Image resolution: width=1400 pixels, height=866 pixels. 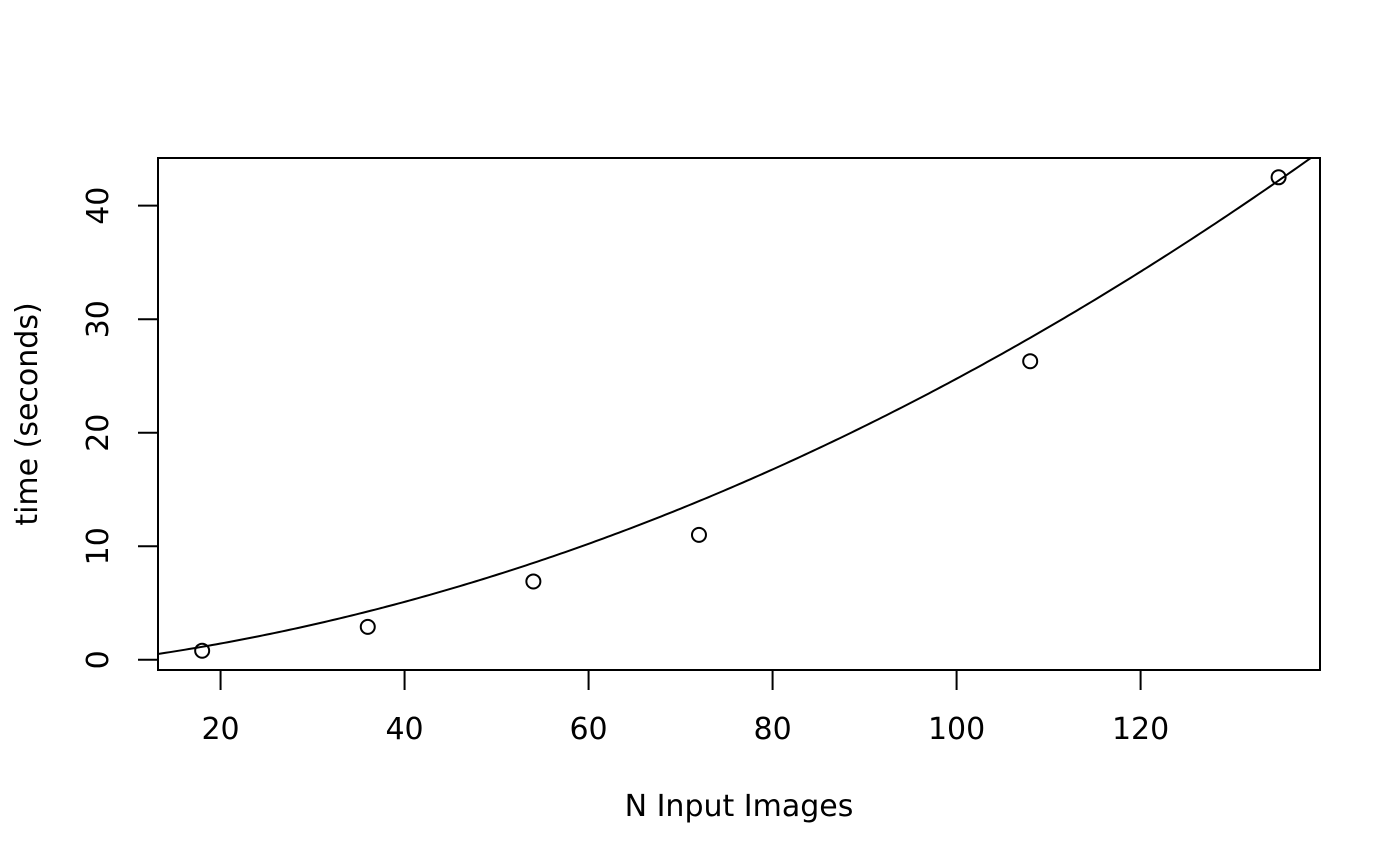 What do you see at coordinates (98, 206) in the screenshot?
I see `y-tick-label: 40` at bounding box center [98, 206].